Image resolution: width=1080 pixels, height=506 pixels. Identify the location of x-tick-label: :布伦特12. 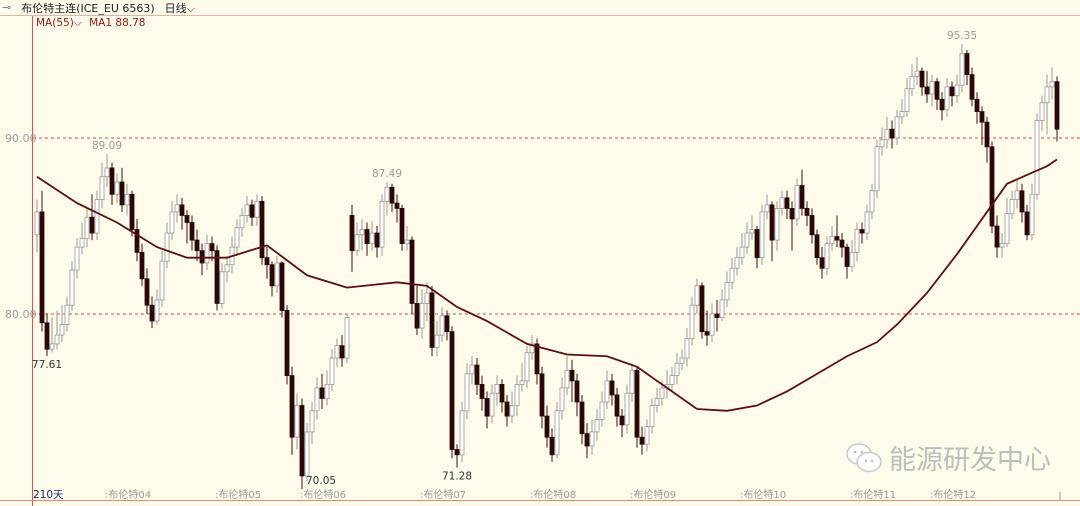
(953, 494).